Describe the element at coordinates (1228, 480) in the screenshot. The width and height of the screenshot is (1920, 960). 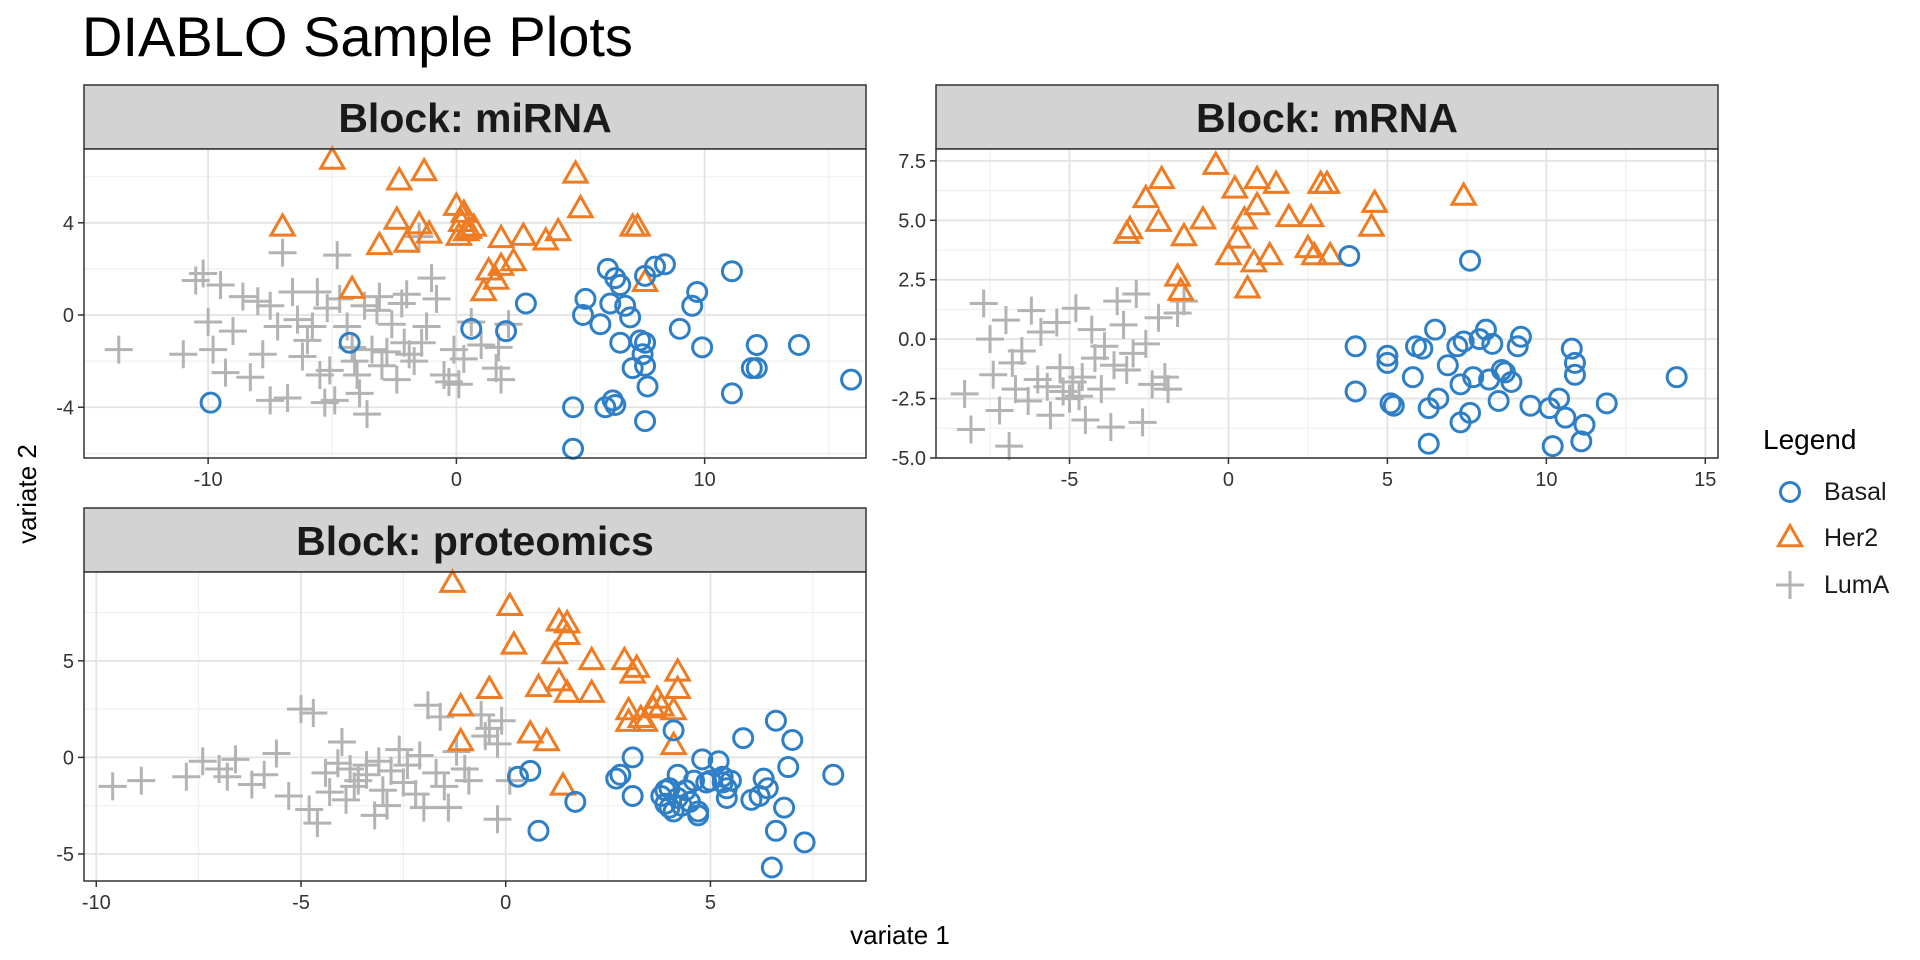
I see `x-tick-label: 0` at that location.